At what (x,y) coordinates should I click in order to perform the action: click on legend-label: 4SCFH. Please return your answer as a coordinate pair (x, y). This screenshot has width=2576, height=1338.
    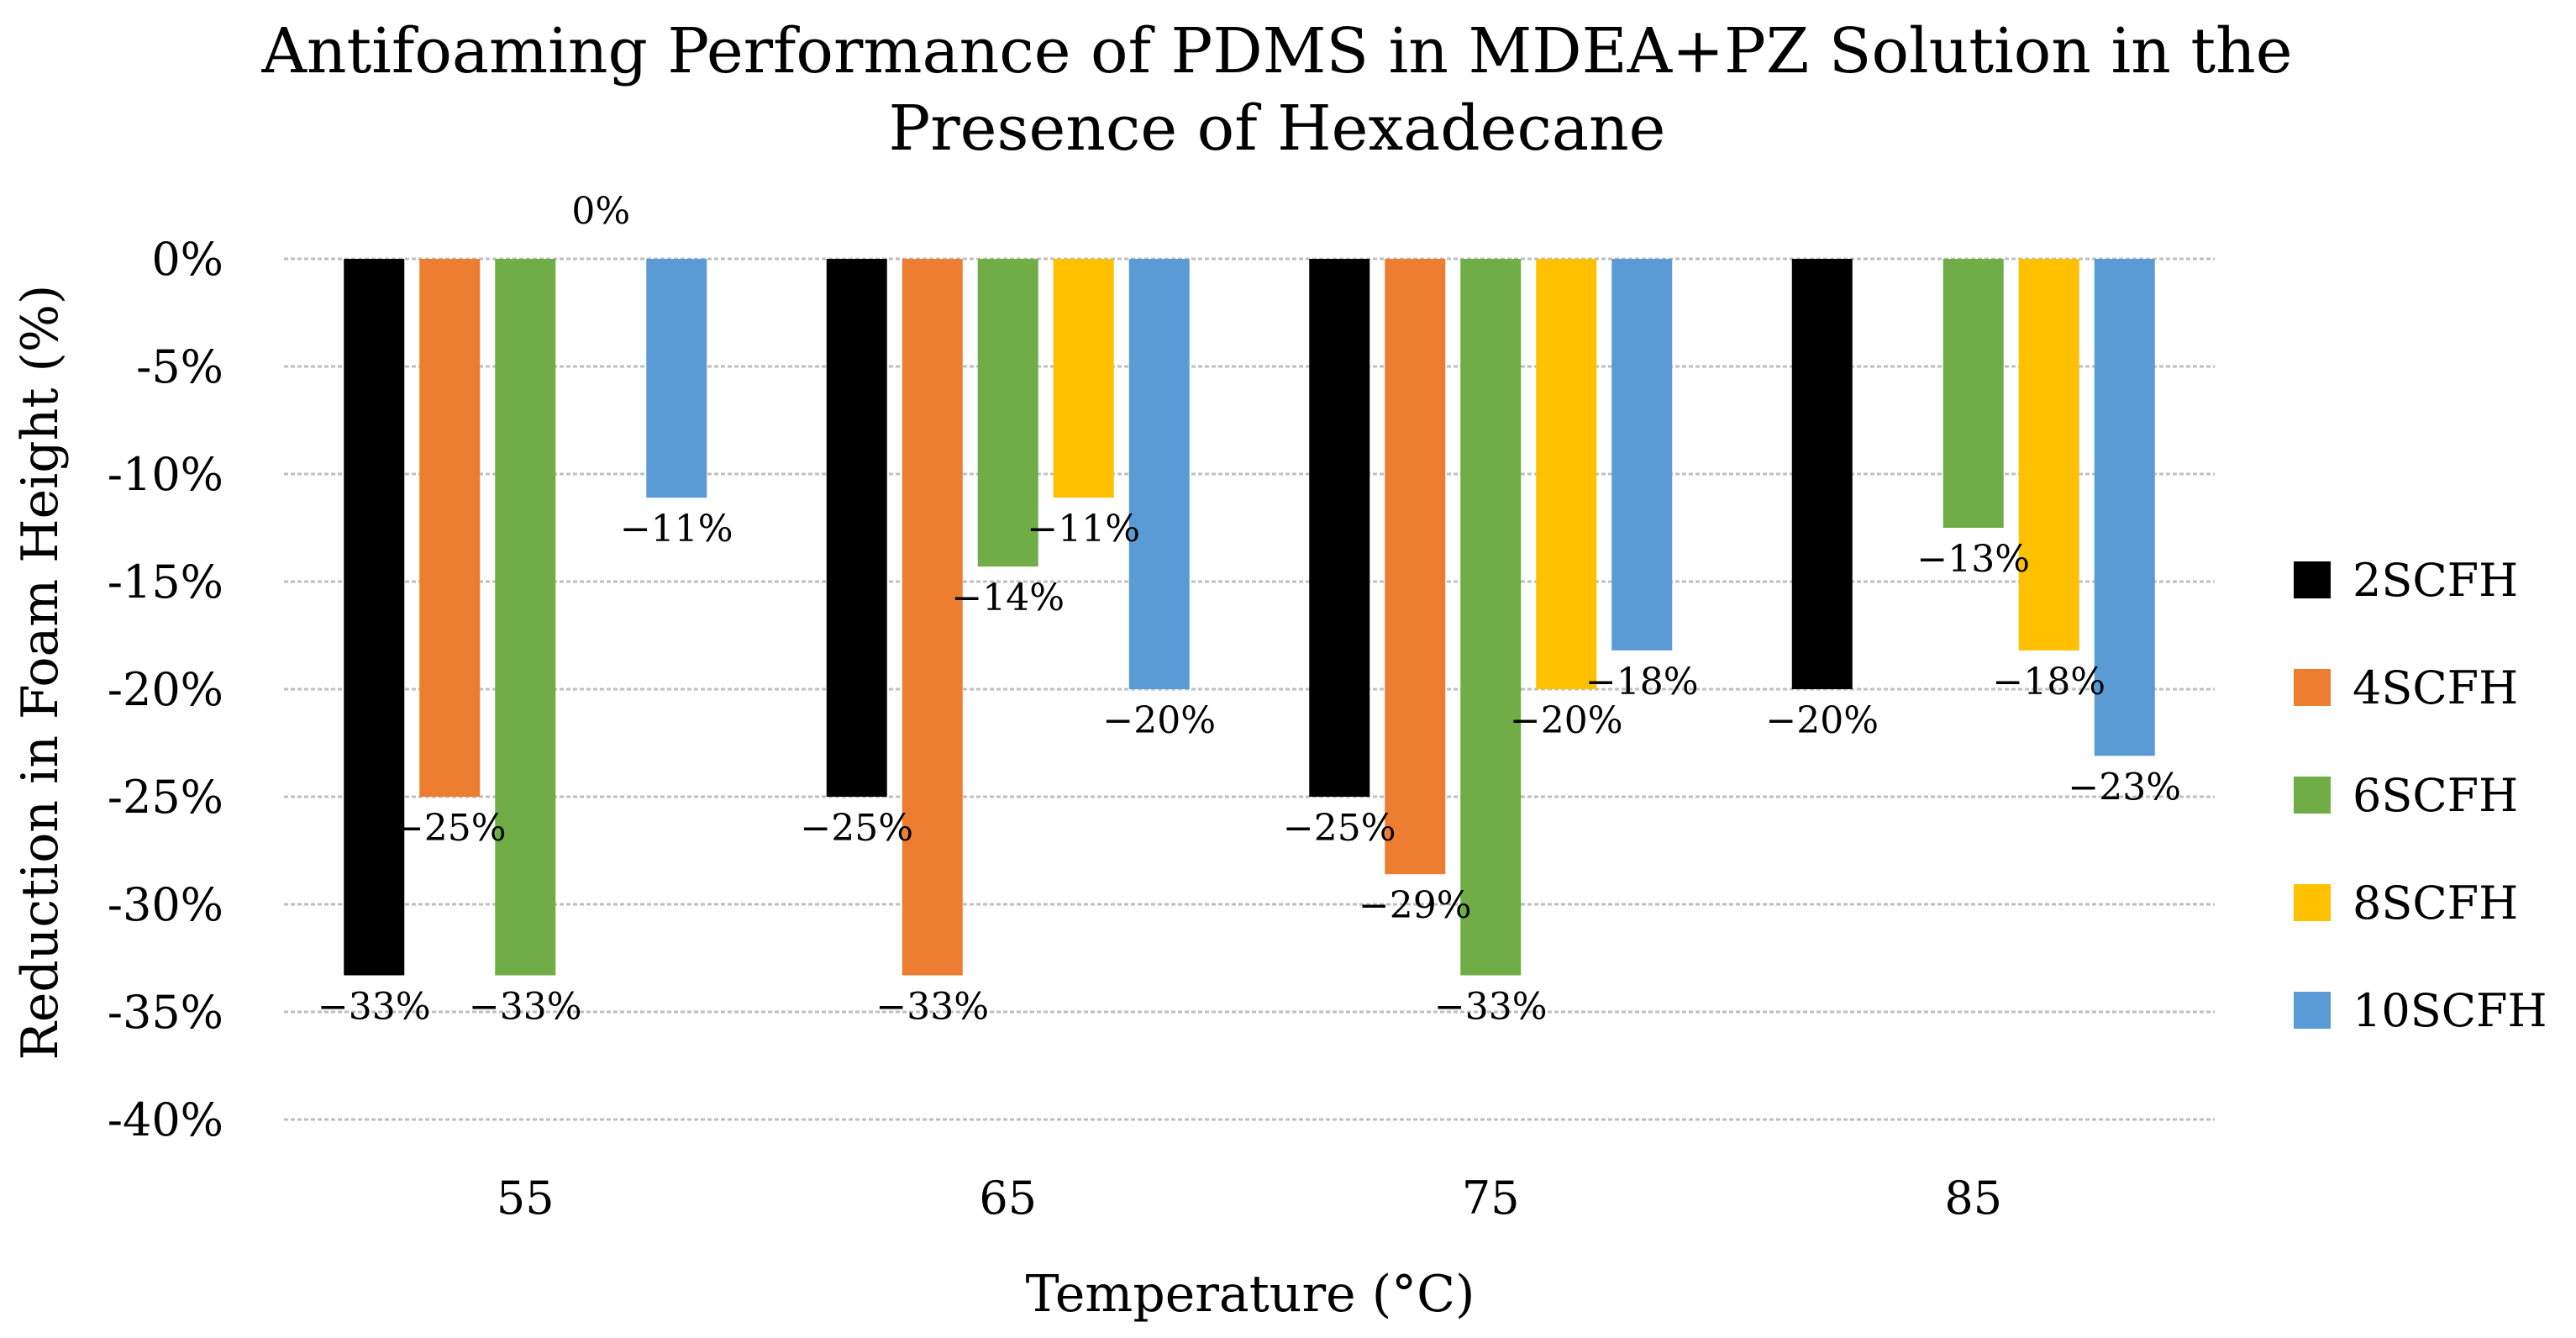
    Looking at the image, I should click on (2435, 687).